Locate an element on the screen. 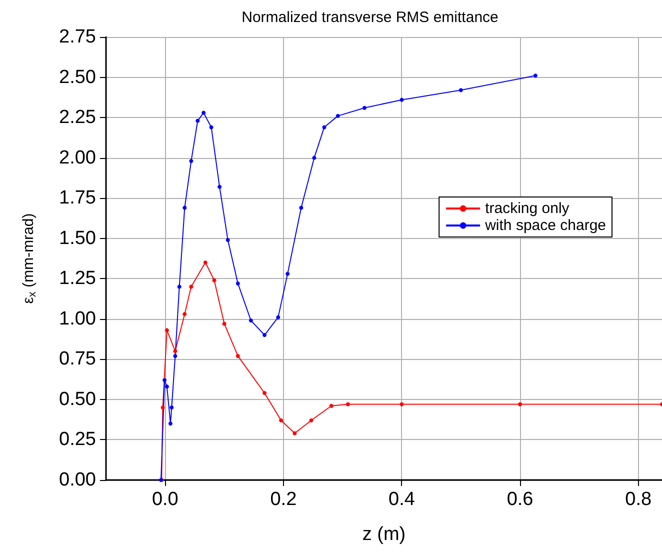  y-tick-label: 1.25 is located at coordinates (77, 279).